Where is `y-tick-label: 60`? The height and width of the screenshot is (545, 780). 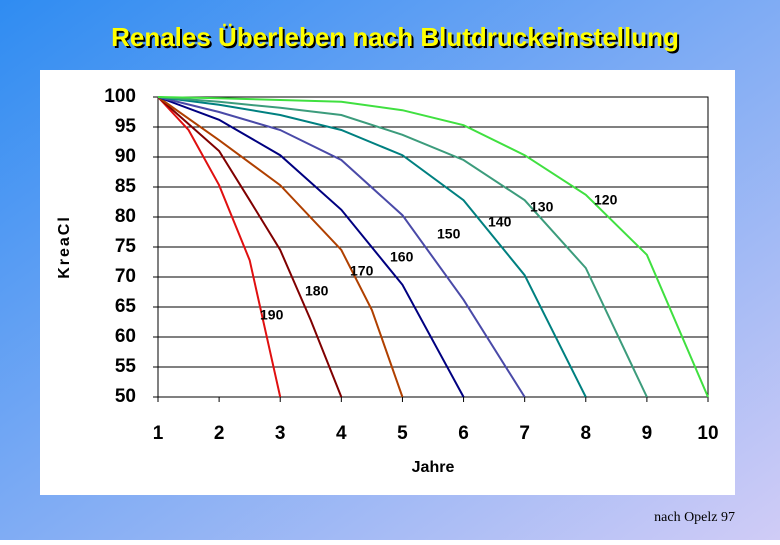
y-tick-label: 60 is located at coordinates (125, 336).